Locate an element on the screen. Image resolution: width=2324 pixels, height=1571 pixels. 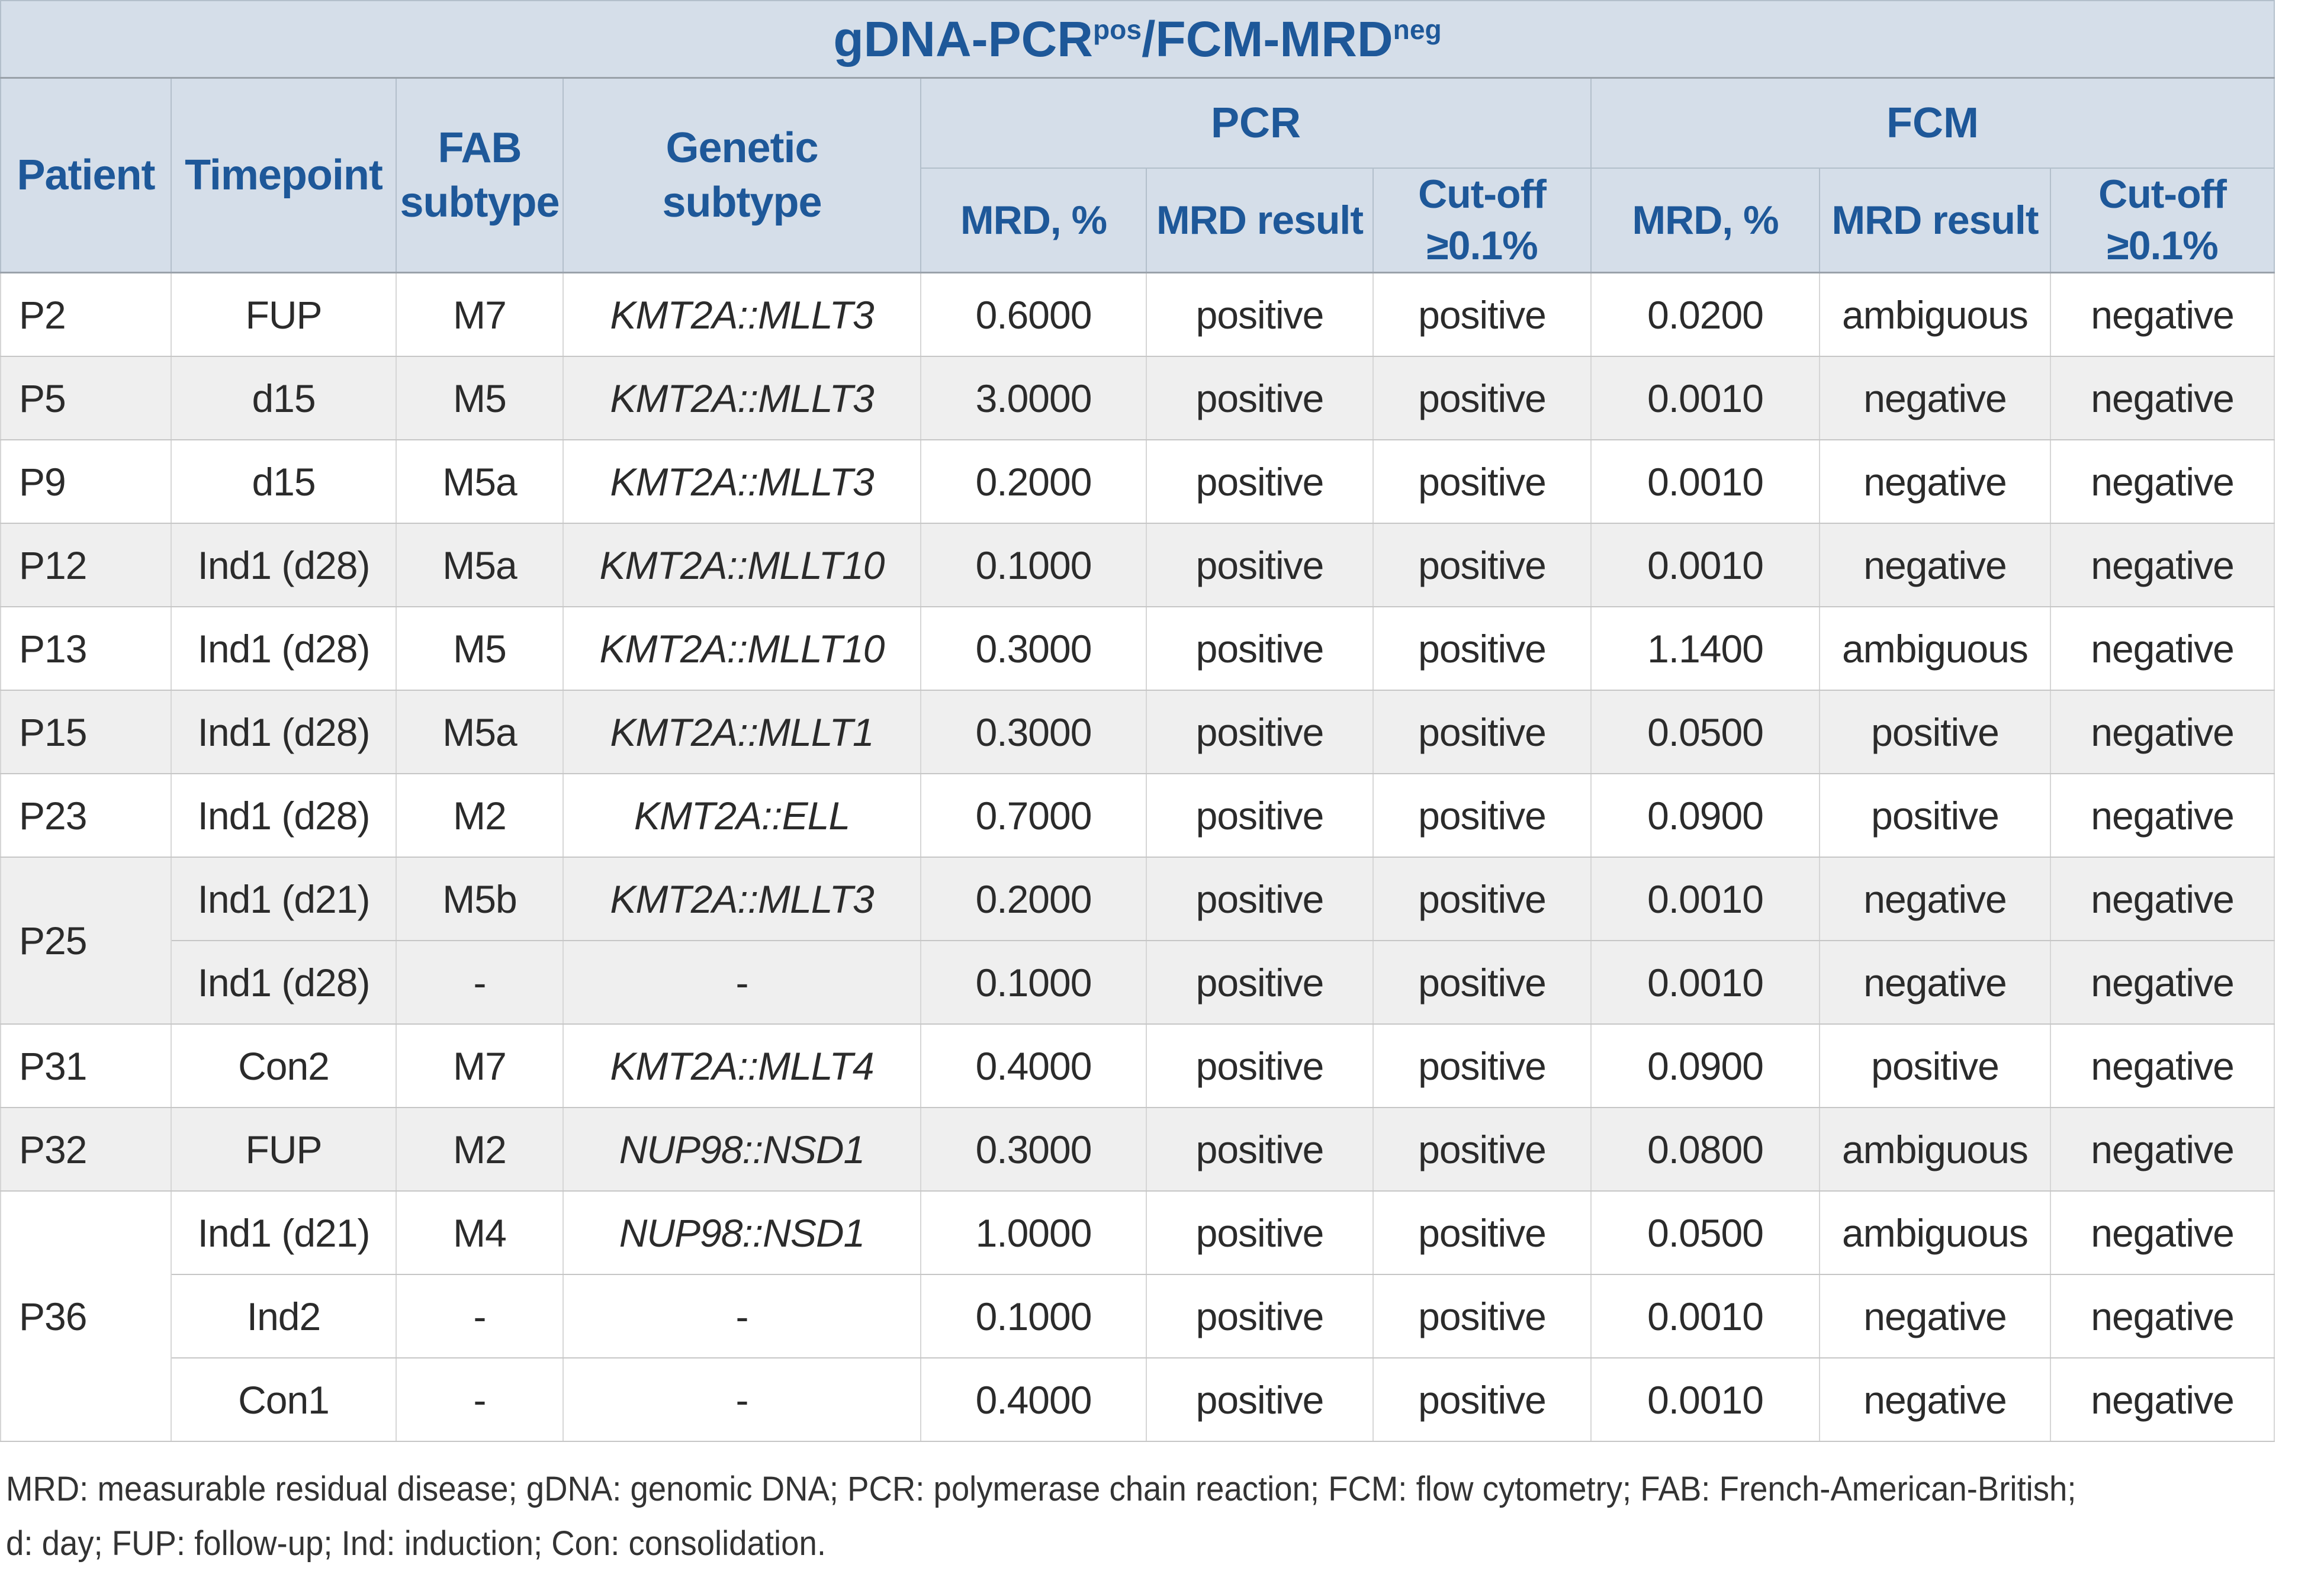
patient-id: P32 is located at coordinates (86, 1149).